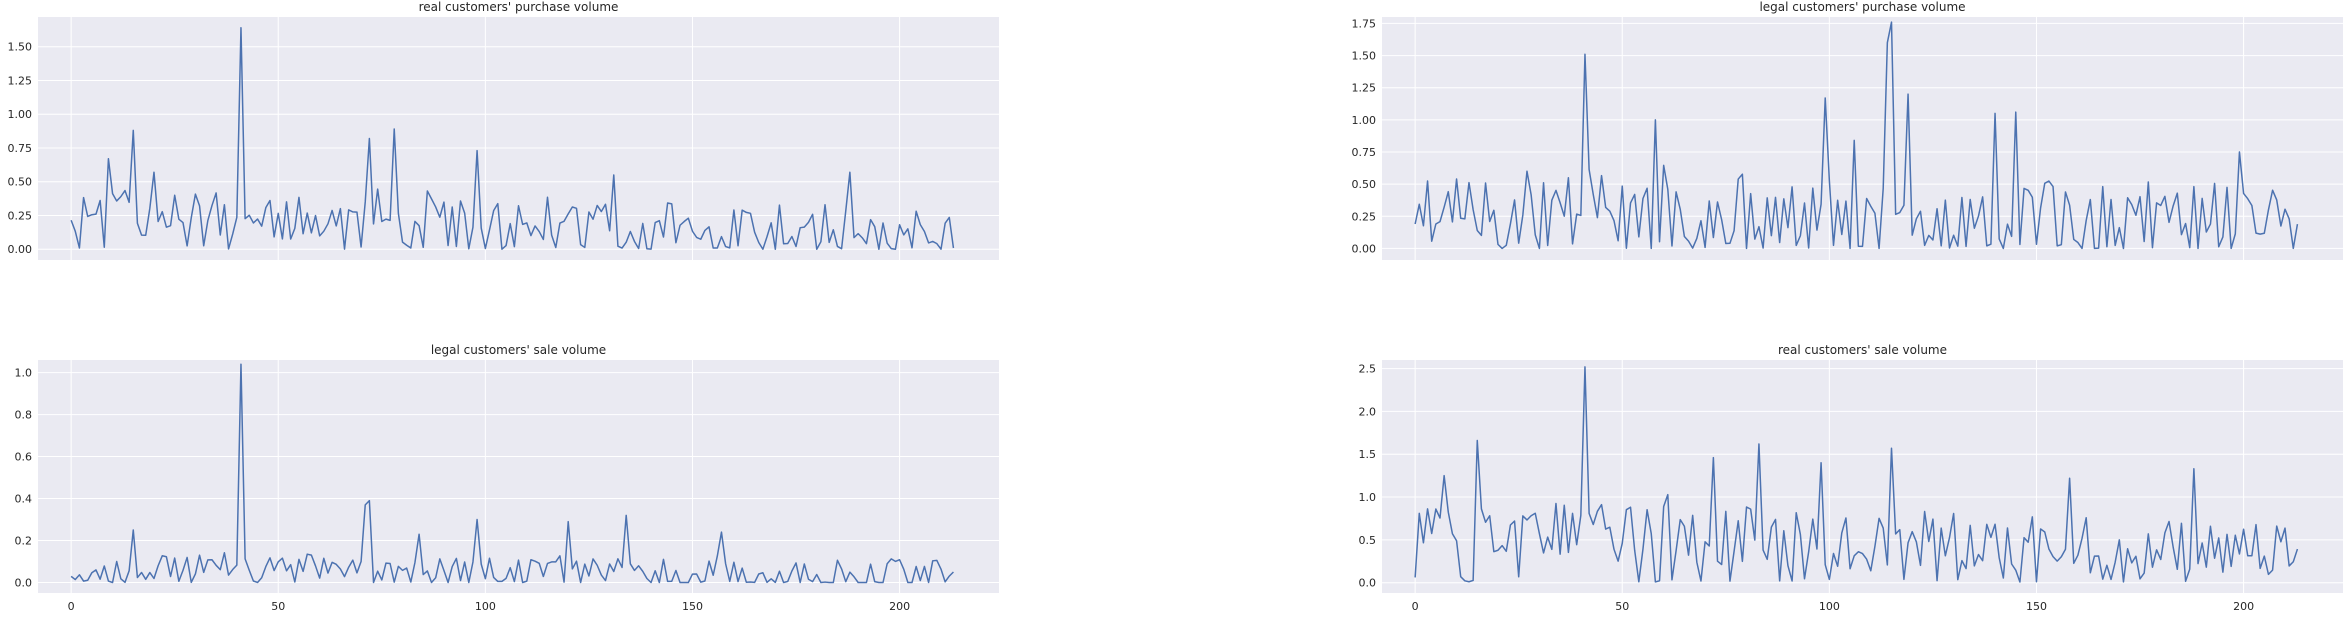 Image resolution: width=2349 pixels, height=623 pixels. What do you see at coordinates (1364, 23) in the screenshot?
I see `y-tick-label: 1.75` at bounding box center [1364, 23].